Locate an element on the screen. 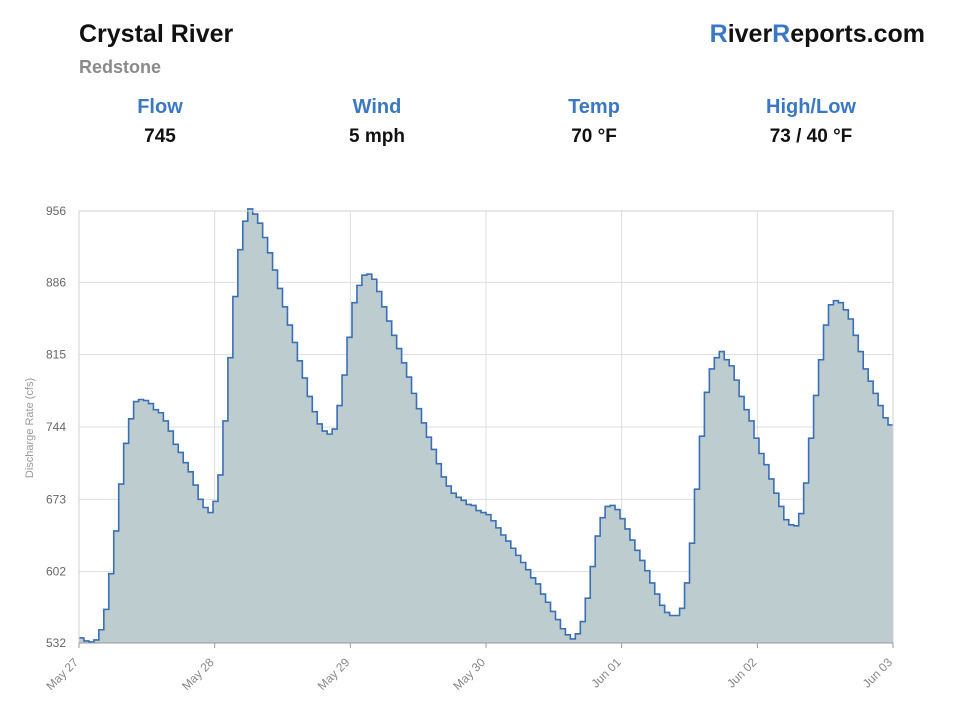  brand-text-mid: iver is located at coordinates (750, 34).